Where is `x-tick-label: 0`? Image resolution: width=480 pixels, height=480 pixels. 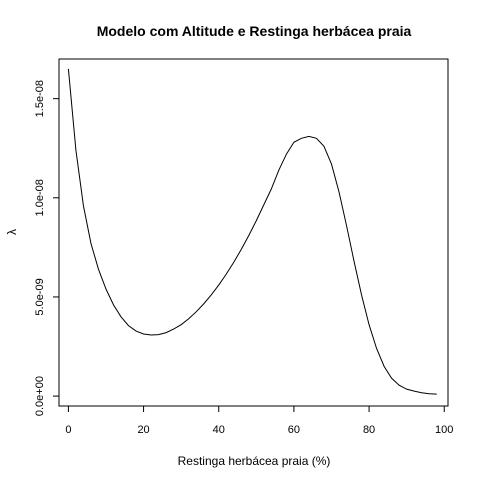 x-tick-label: 0 is located at coordinates (68, 430).